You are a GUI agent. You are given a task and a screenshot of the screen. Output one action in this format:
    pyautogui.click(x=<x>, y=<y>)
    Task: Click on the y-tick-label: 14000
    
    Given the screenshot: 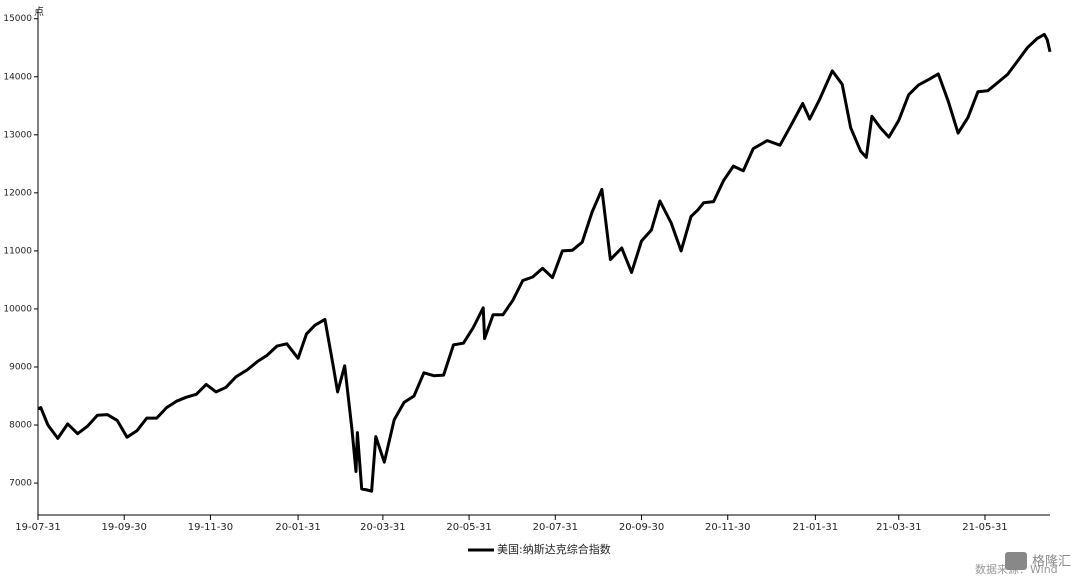 What is the action you would take?
    pyautogui.click(x=17, y=77)
    